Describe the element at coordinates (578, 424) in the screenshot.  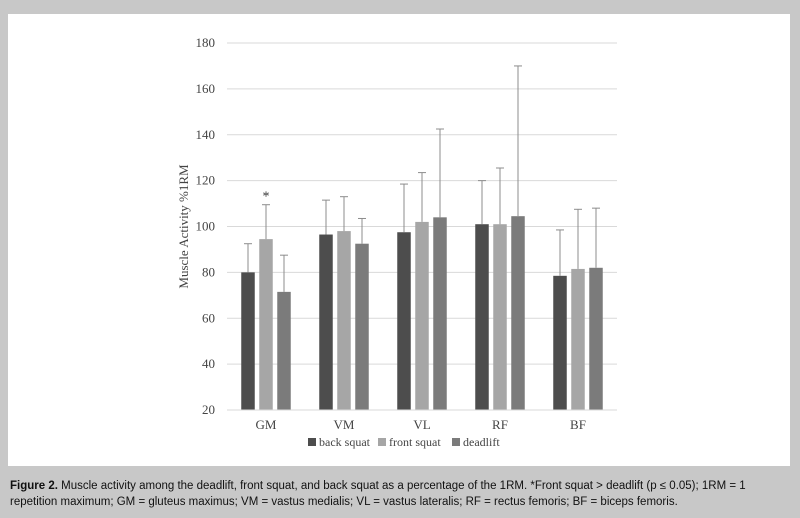
I see `x-category-label: BF` at that location.